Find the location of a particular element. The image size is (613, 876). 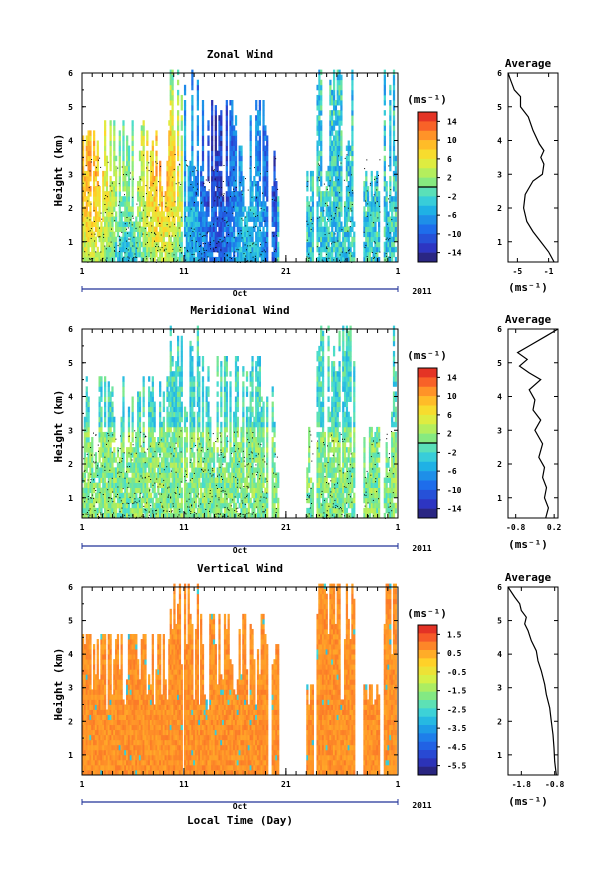

zonal-wind-colorbar-tick-label: 14 is located at coordinates (452, 121).